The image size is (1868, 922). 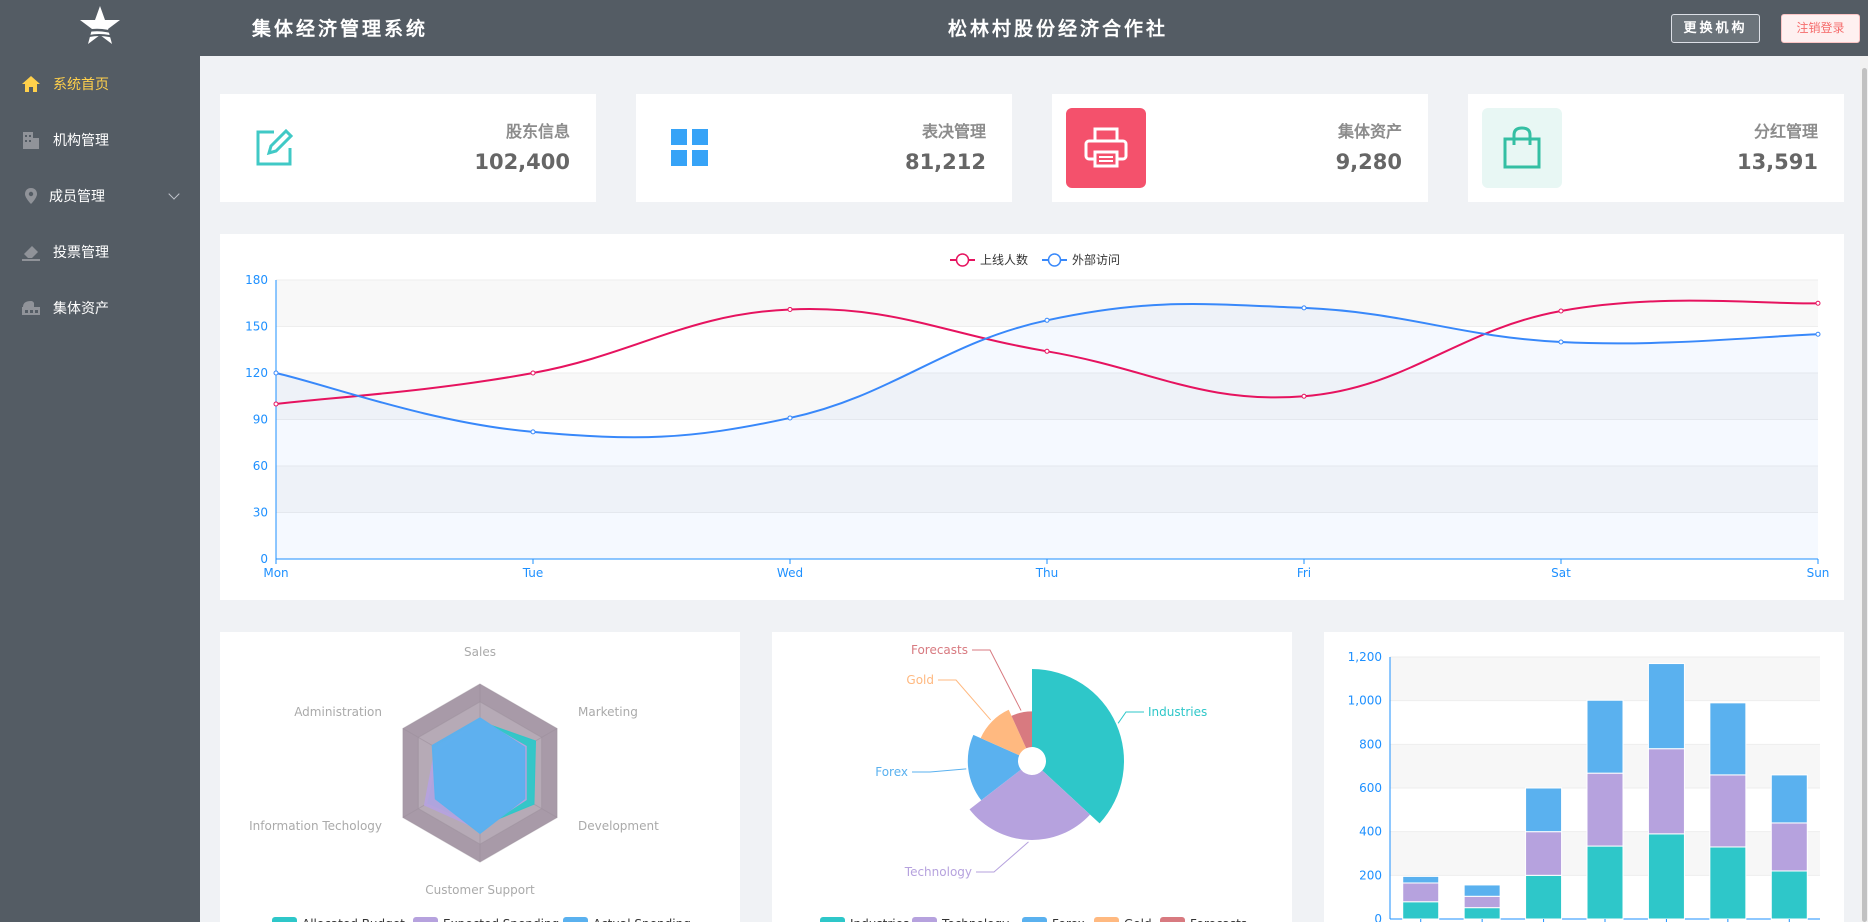 What do you see at coordinates (408, 148) in the screenshot?
I see `stat-card-shareholders: 股东信息 102,400` at bounding box center [408, 148].